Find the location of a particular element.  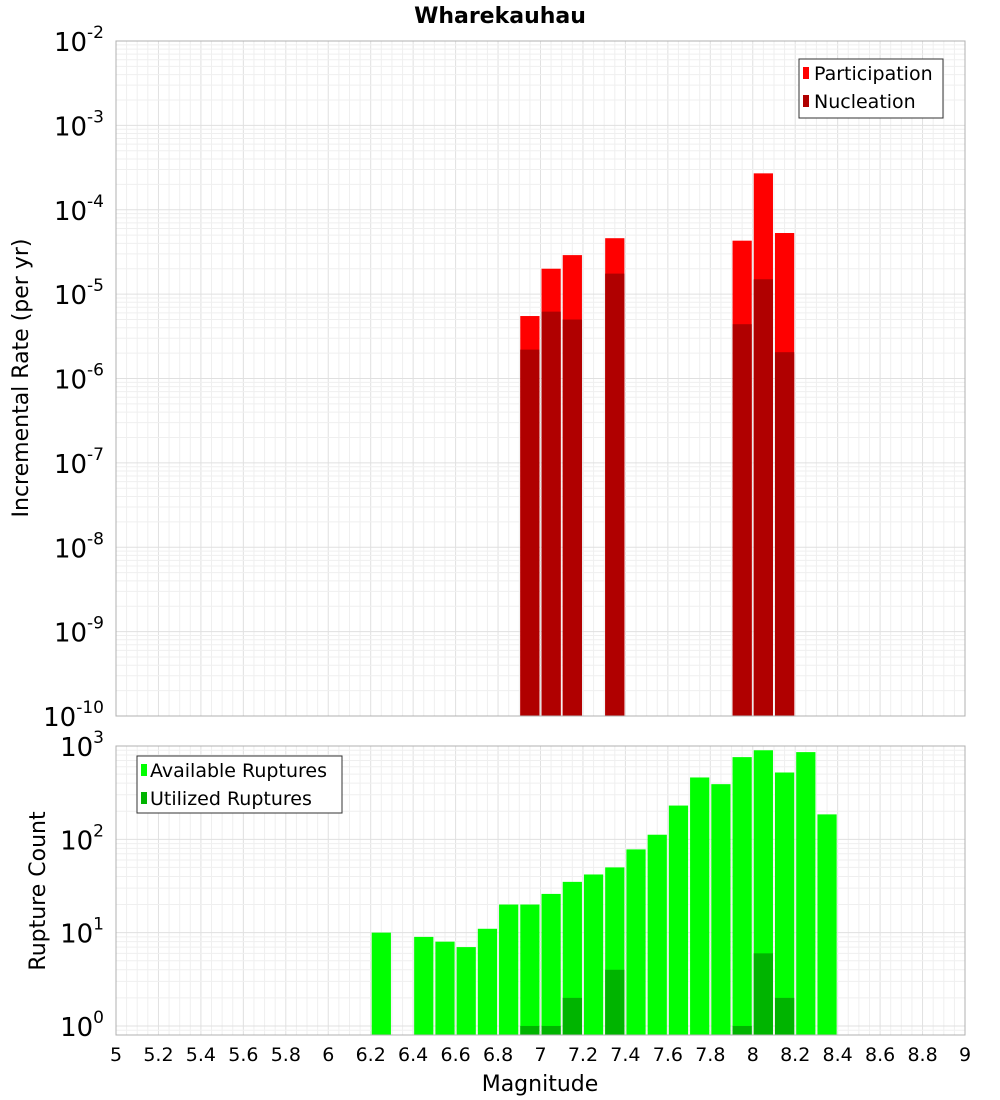

bar-available-ruptures-8.25 is located at coordinates (806, 893).